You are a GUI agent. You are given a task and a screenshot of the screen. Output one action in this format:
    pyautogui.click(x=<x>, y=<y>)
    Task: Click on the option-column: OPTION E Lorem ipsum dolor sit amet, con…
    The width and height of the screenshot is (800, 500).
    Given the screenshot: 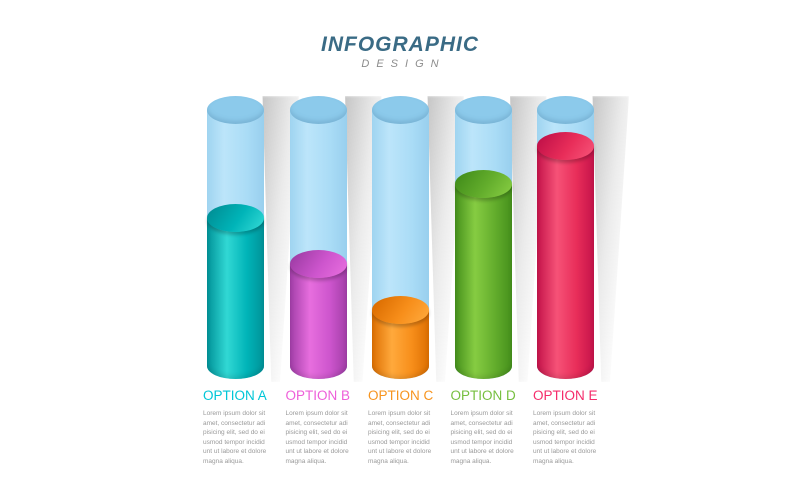 What is the action you would take?
    pyautogui.click(x=581, y=278)
    